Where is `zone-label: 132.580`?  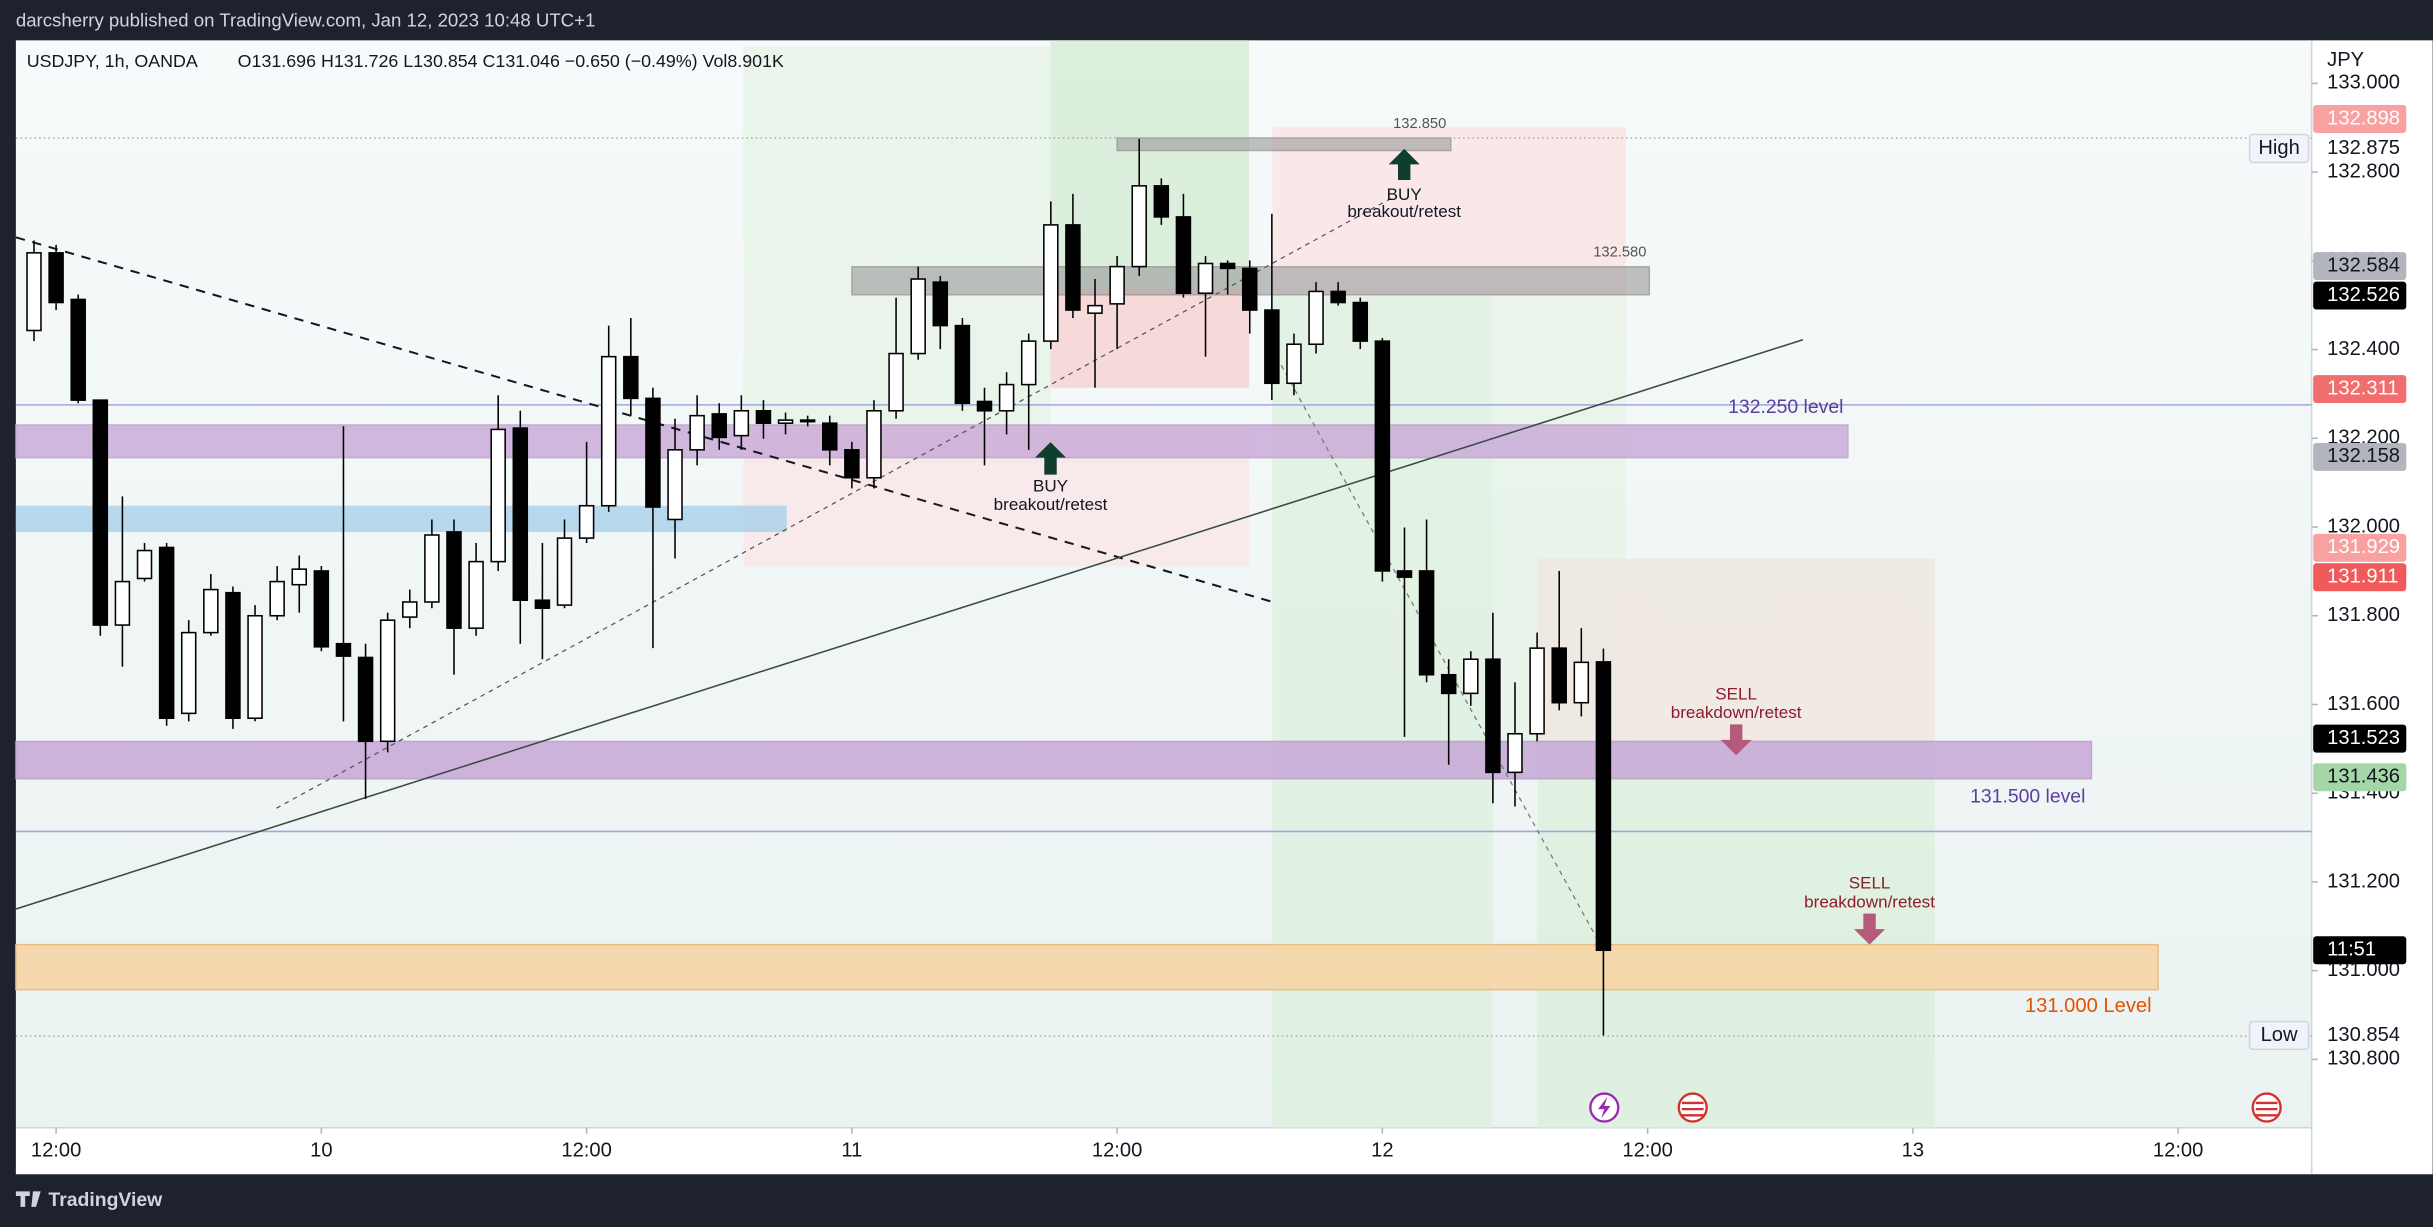 zone-label: 132.580 is located at coordinates (1619, 253).